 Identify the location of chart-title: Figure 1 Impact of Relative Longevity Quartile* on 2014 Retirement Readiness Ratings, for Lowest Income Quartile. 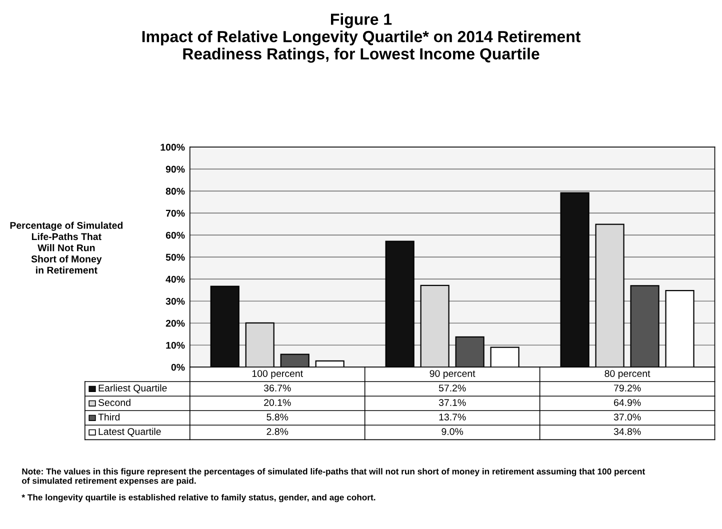
(361, 38).